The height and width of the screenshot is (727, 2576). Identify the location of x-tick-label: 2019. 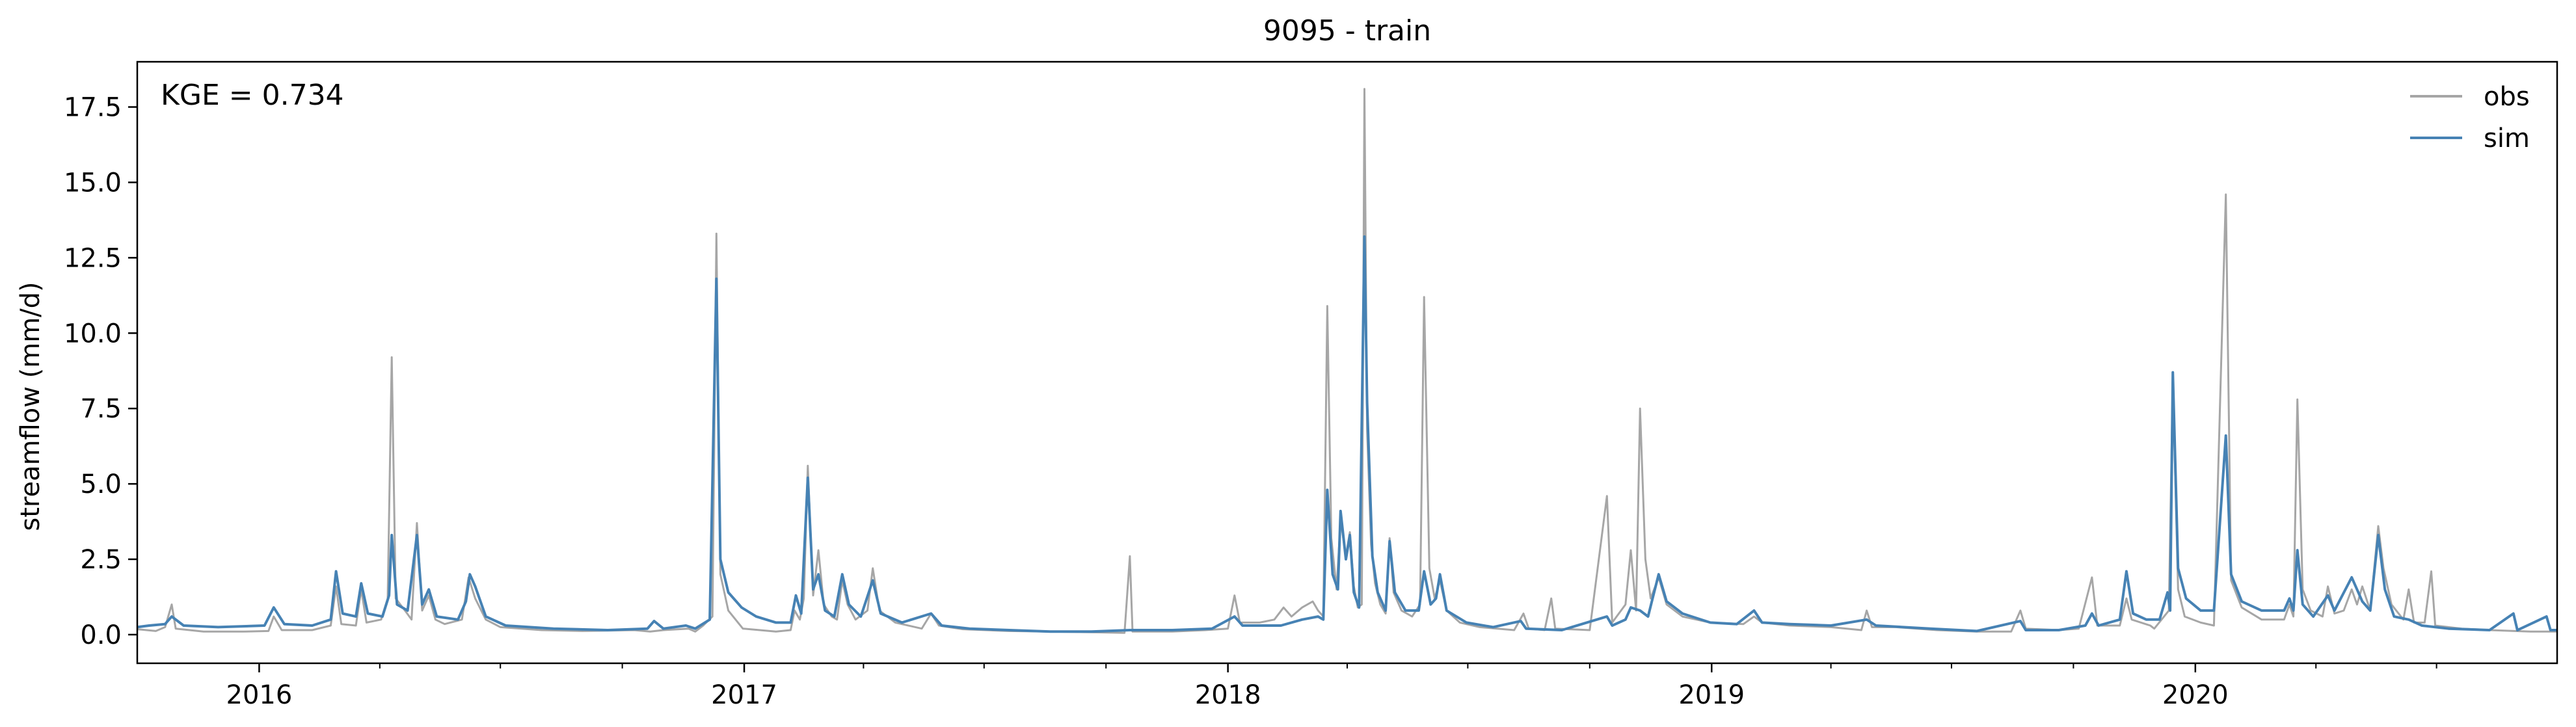
(1712, 695).